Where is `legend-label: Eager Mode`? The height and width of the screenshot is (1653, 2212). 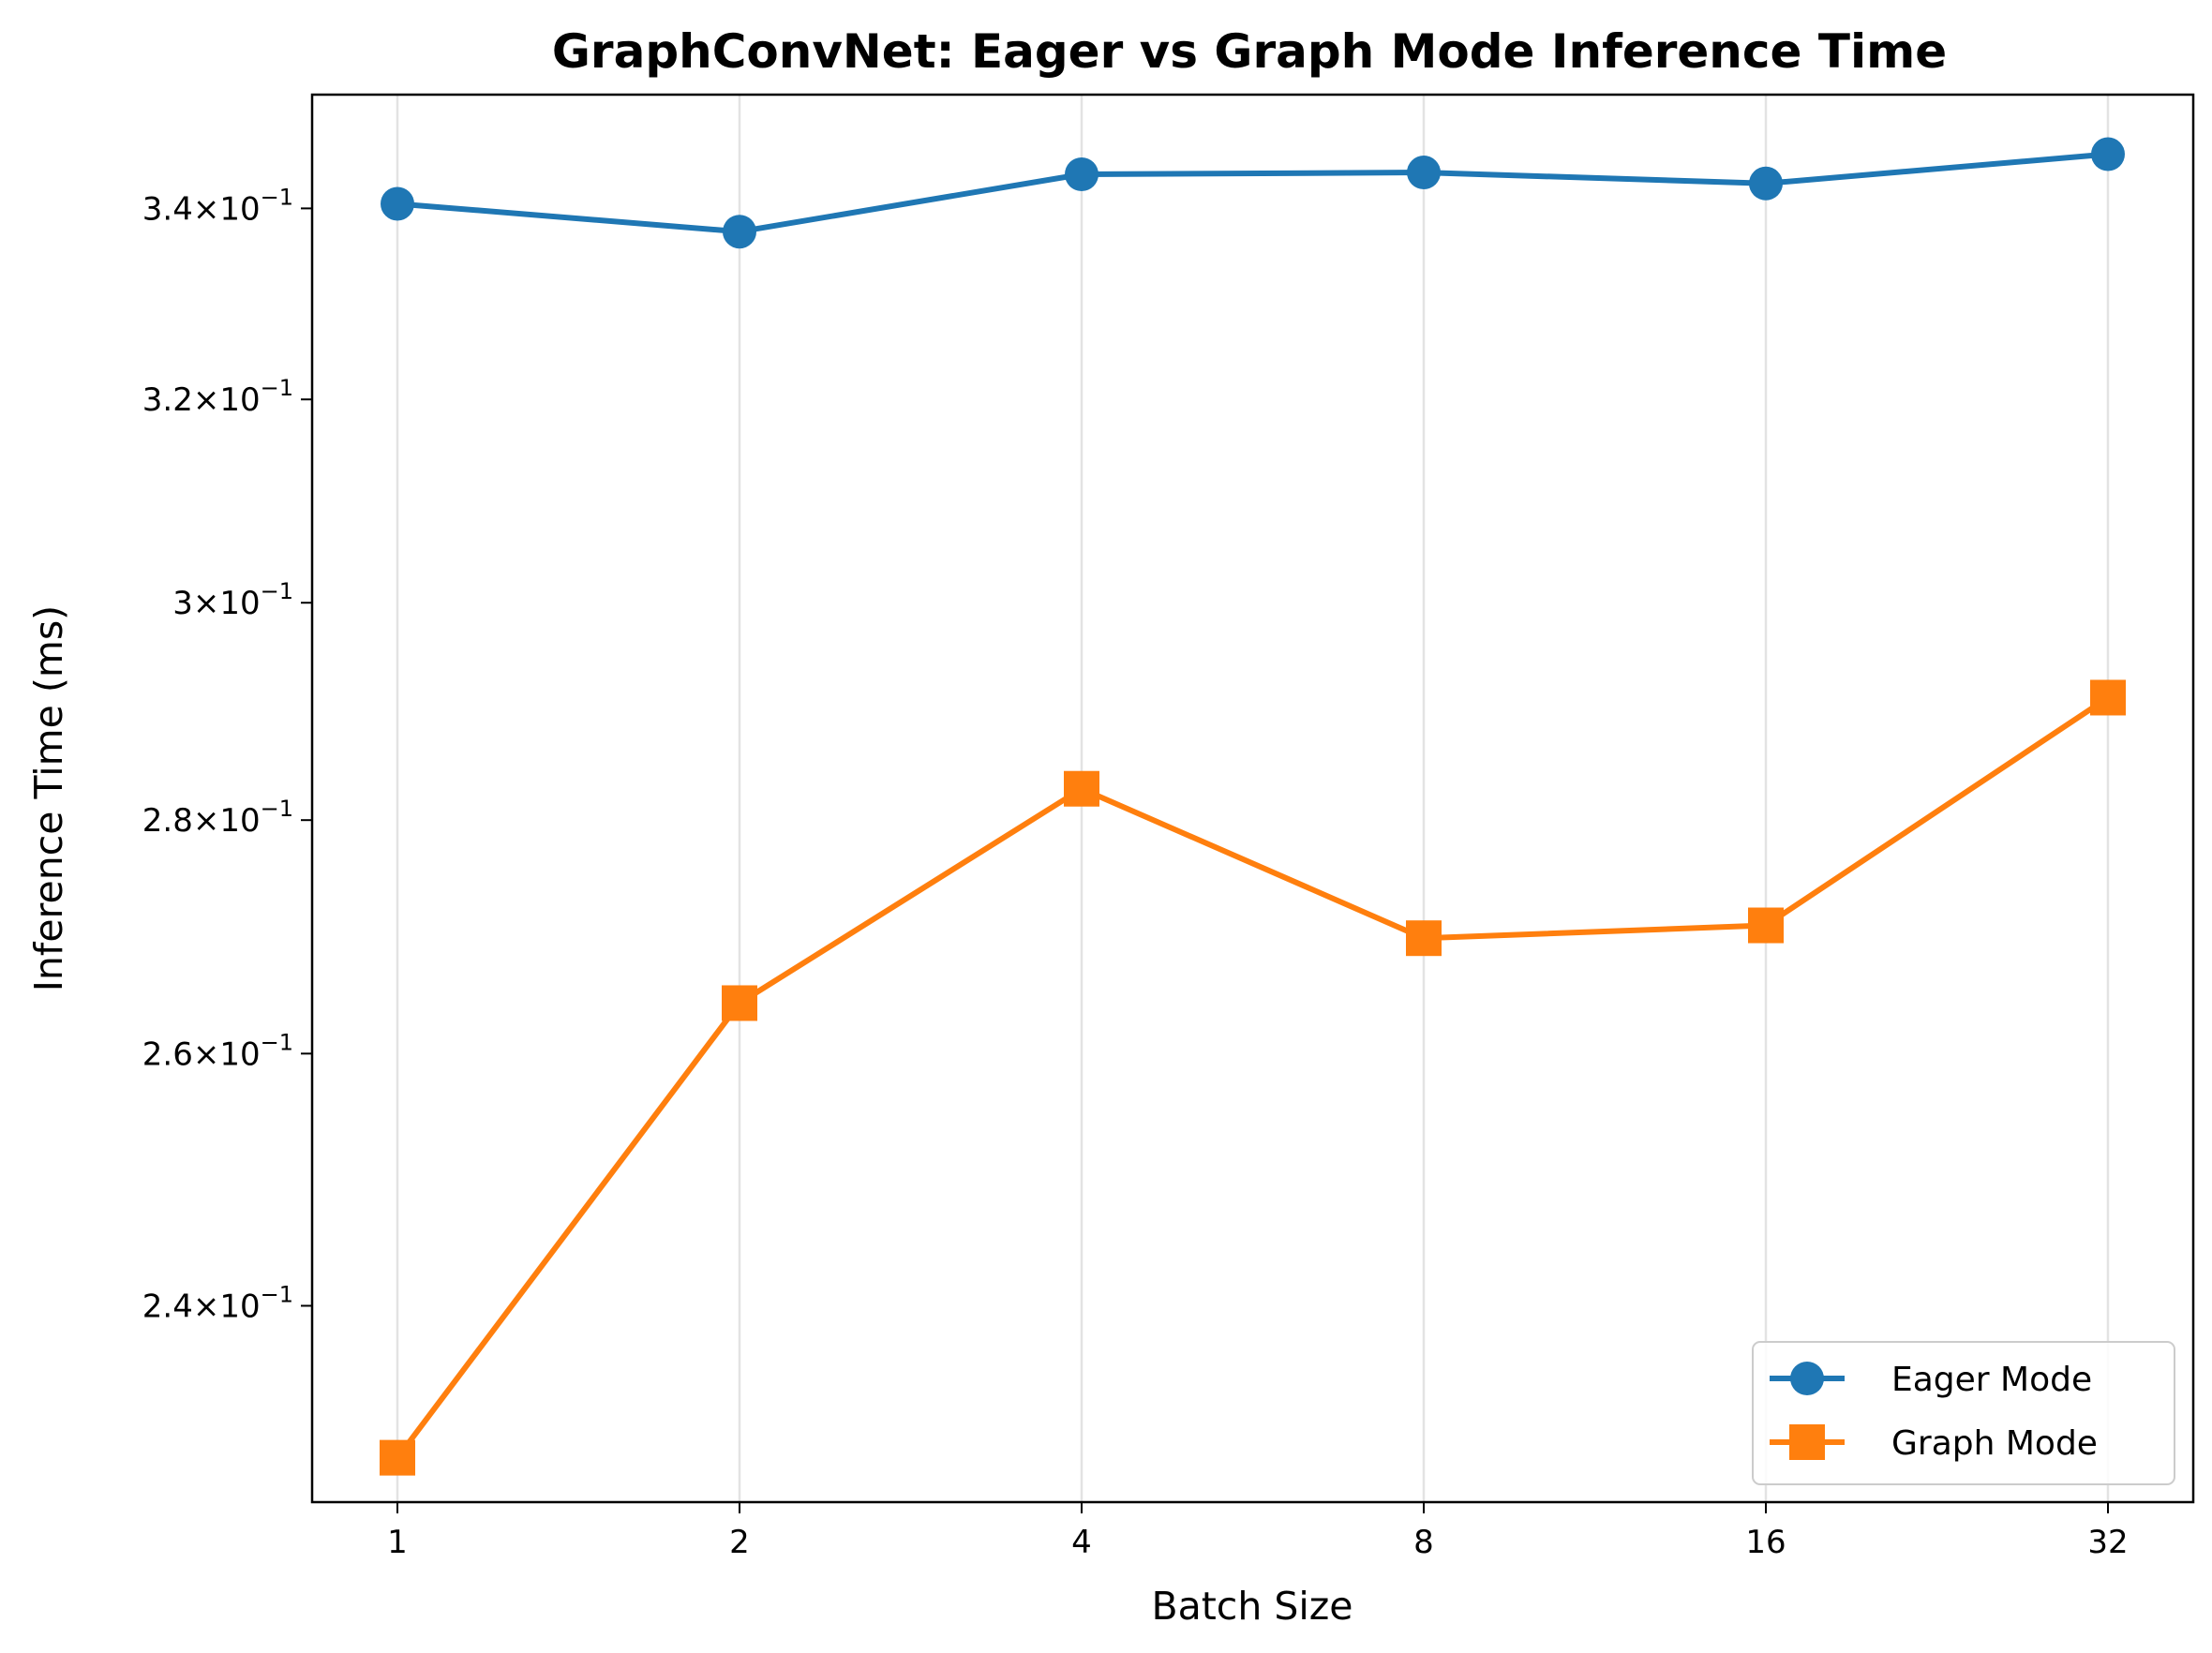 legend-label: Eager Mode is located at coordinates (1991, 1380).